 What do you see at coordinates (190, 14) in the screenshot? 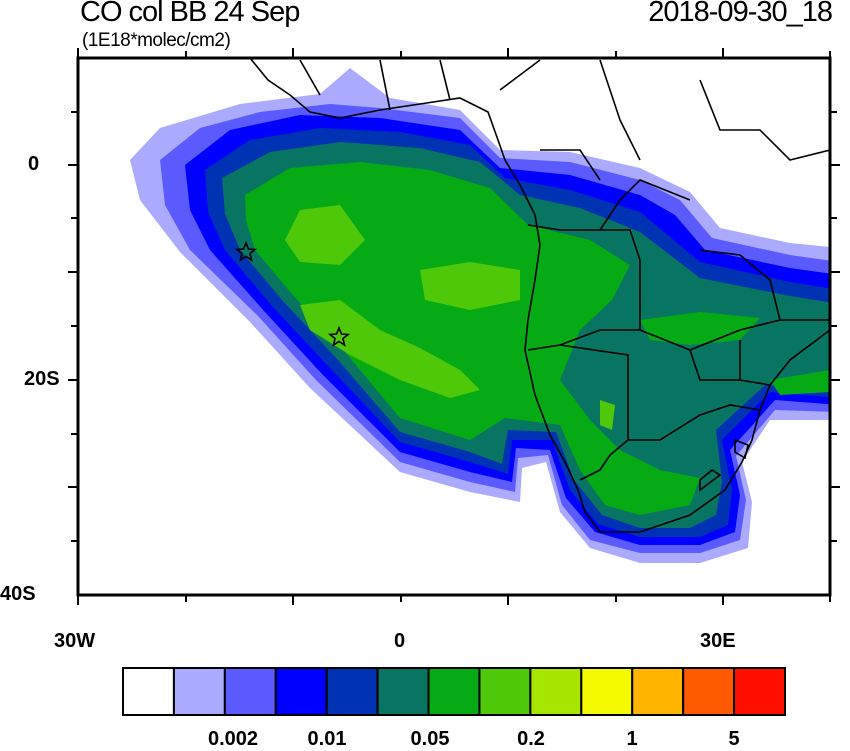
I see `plot-title: CO col BB 24 Sep` at bounding box center [190, 14].